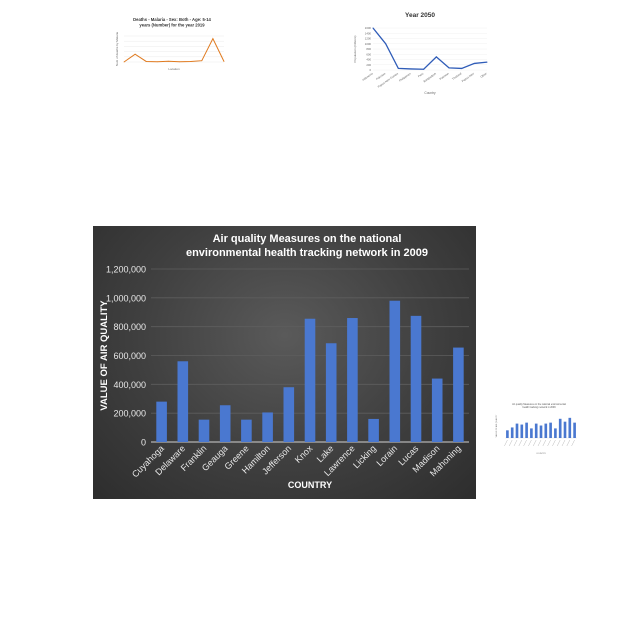 The image size is (640, 640). What do you see at coordinates (117, 49) in the screenshot?
I see `y-axis-label: Num of deaths by Malaria` at bounding box center [117, 49].